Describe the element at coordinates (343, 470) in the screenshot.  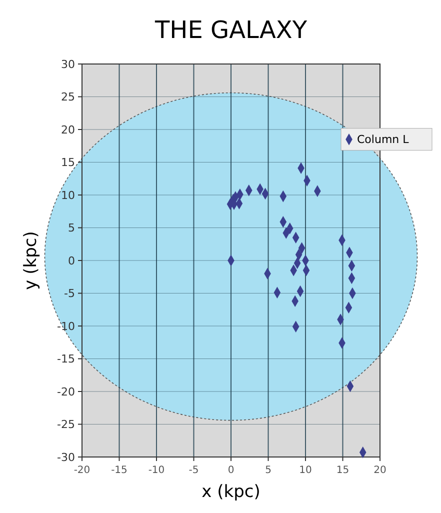
I see `x-tick-label: 15` at that location.